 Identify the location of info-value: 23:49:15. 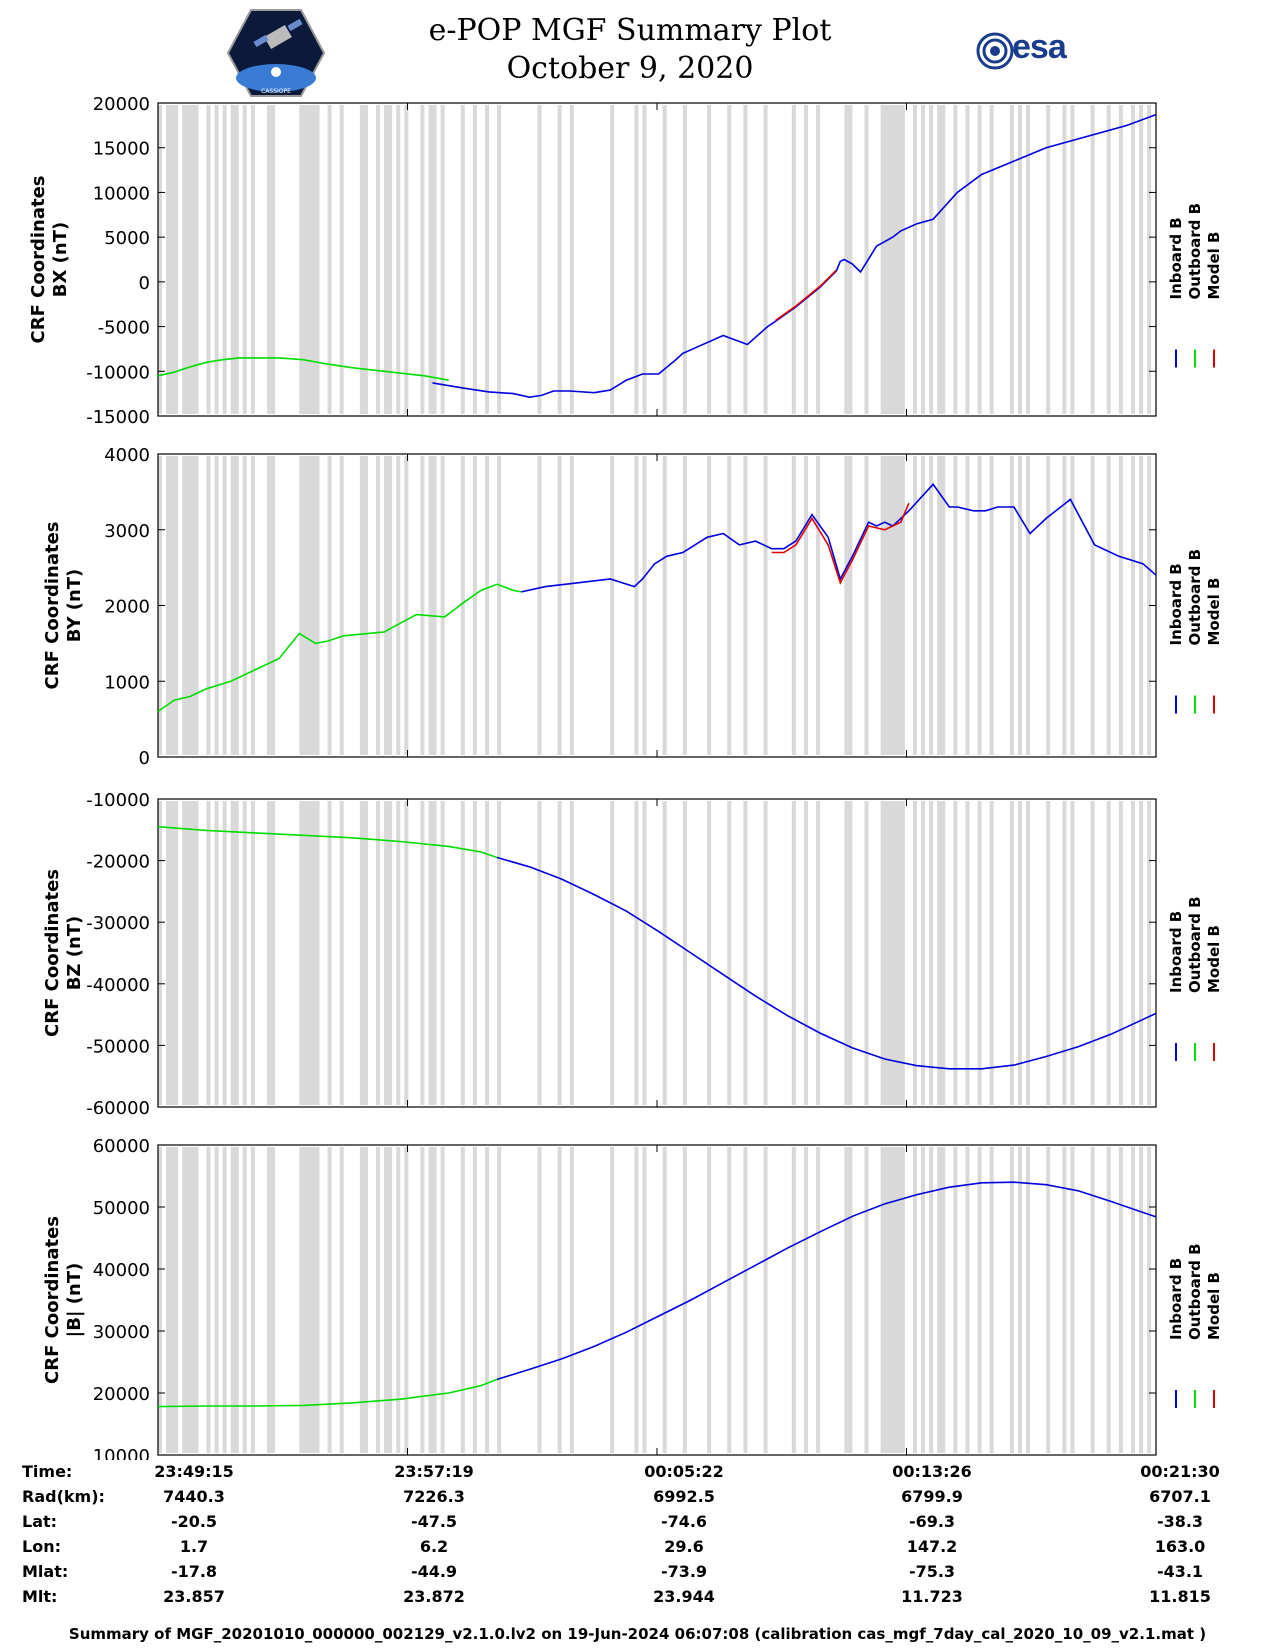
(194, 1471).